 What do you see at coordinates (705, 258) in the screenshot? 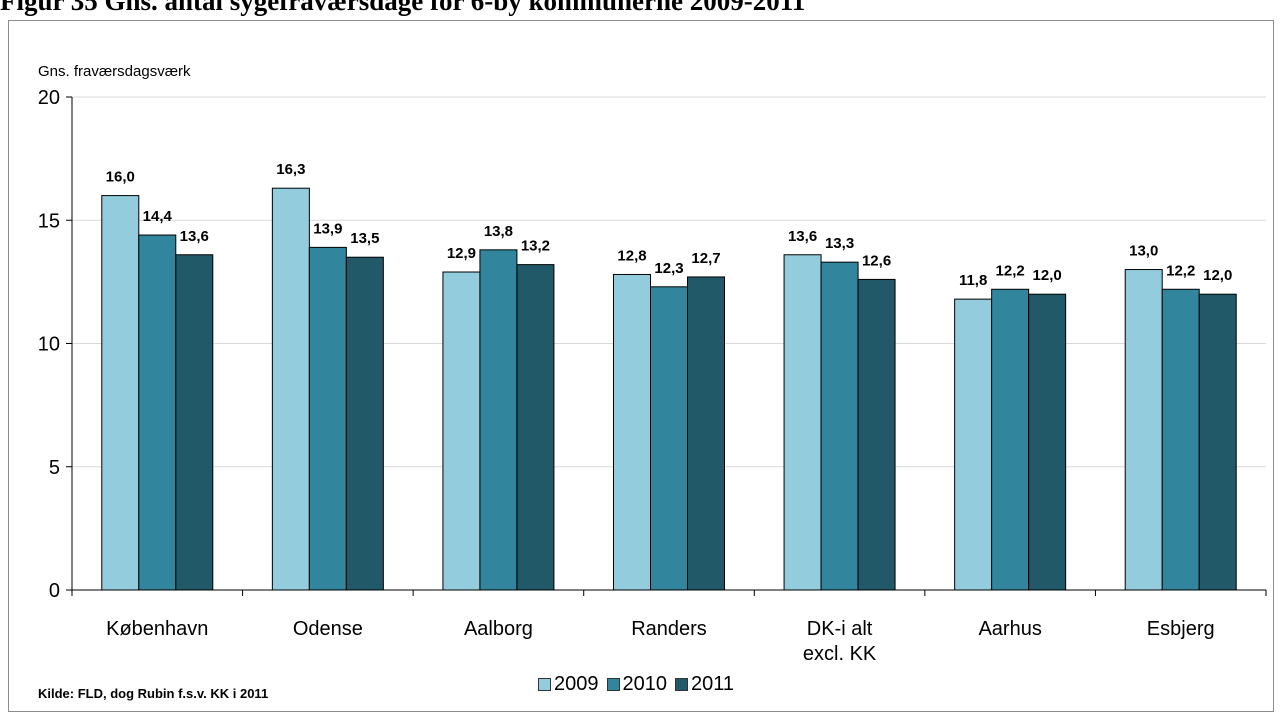
I see `data-label: 12,7` at bounding box center [705, 258].